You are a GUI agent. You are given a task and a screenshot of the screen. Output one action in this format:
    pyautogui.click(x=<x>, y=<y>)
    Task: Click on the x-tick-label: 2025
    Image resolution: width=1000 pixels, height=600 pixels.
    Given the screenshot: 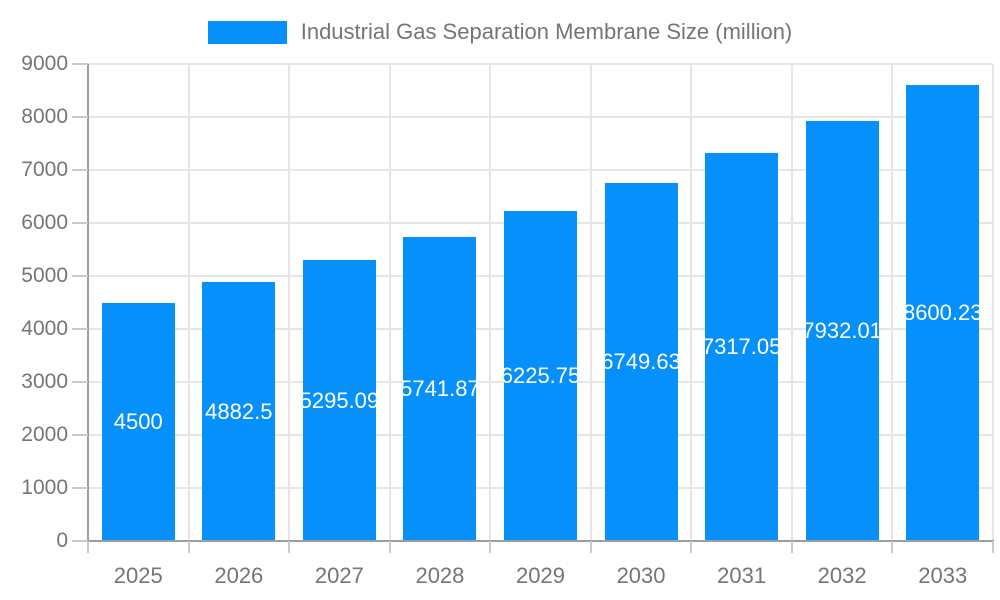 What is the action you would take?
    pyautogui.click(x=138, y=575)
    